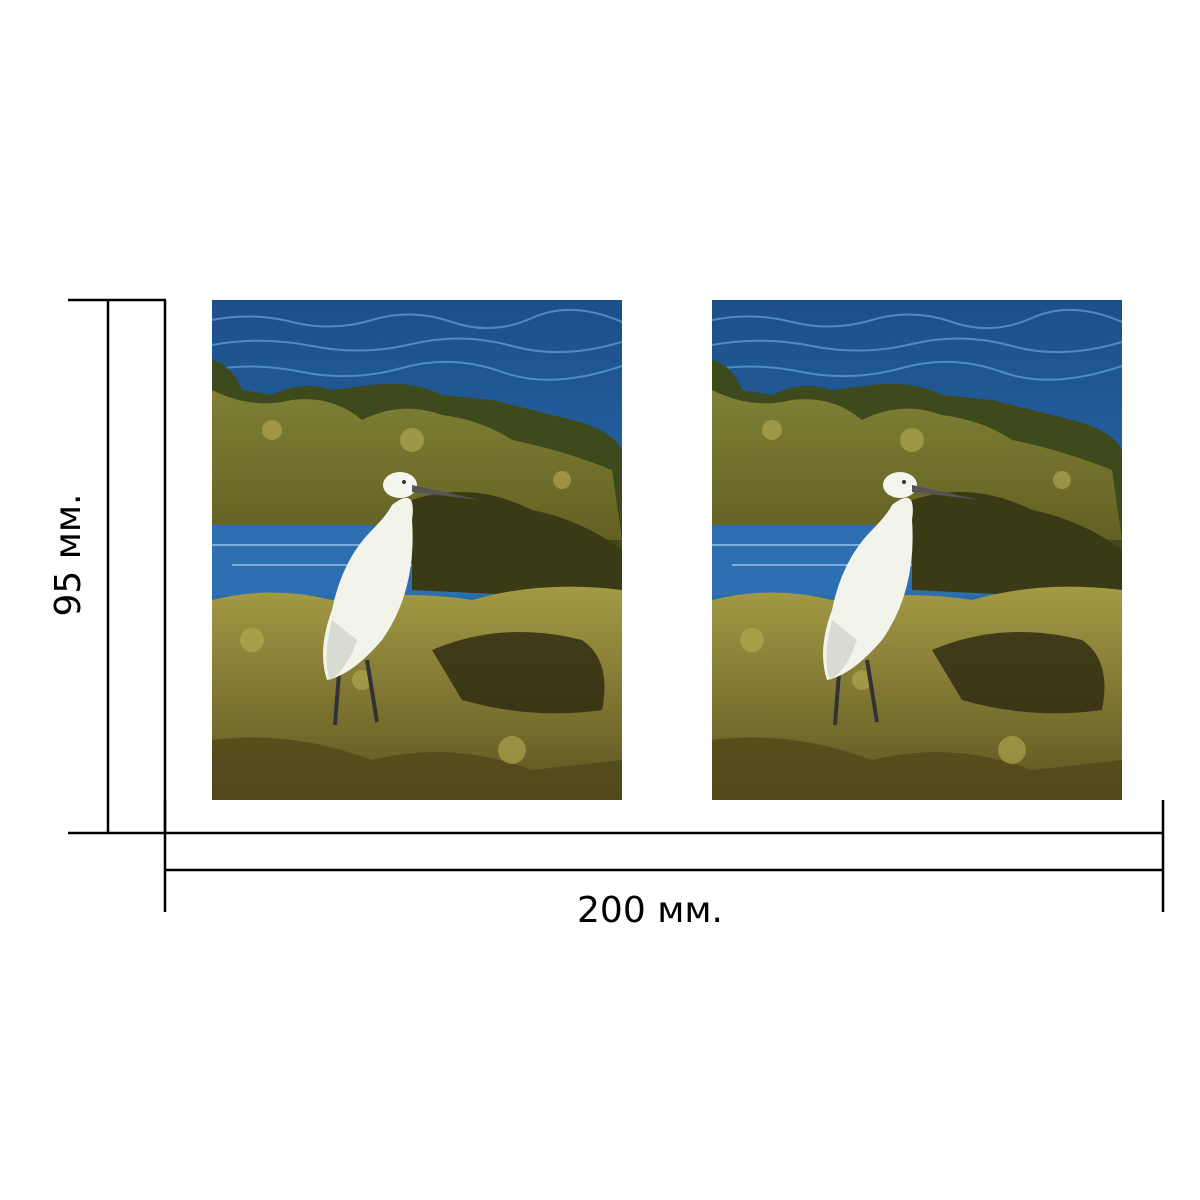 This screenshot has width=1200, height=1200. What do you see at coordinates (917, 550) in the screenshot?
I see `photo-right` at bounding box center [917, 550].